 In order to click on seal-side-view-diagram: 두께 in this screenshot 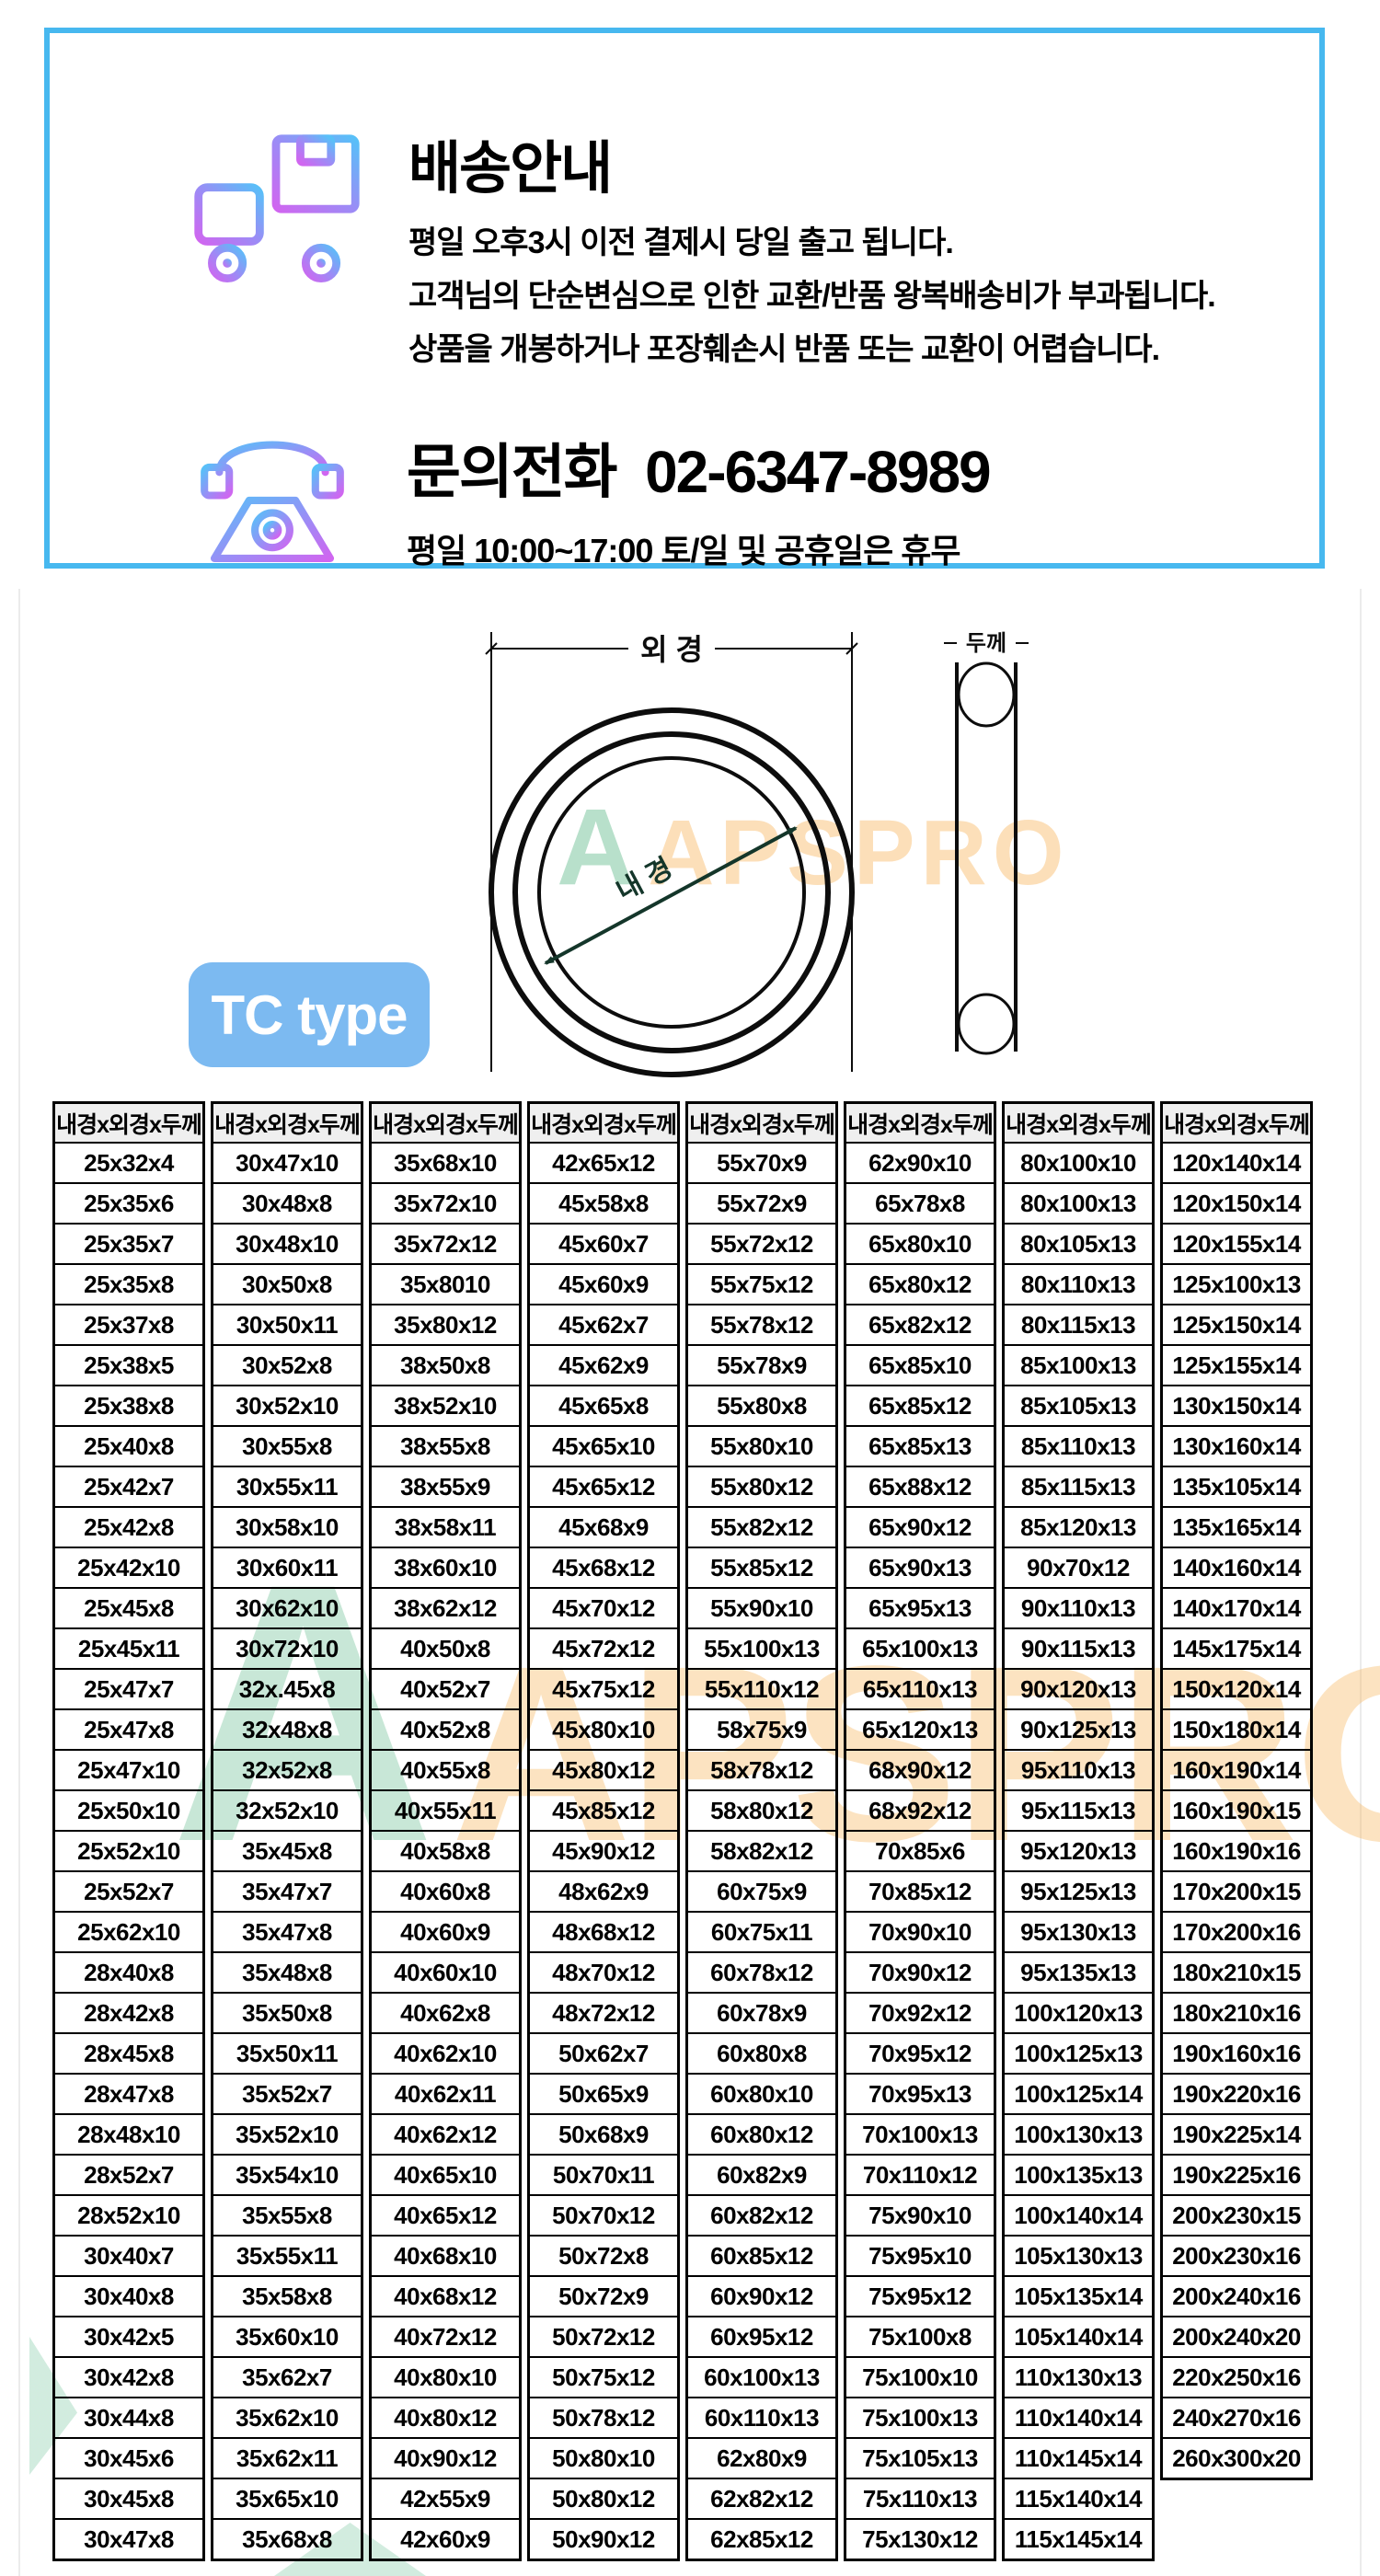, I will do `click(986, 843)`.